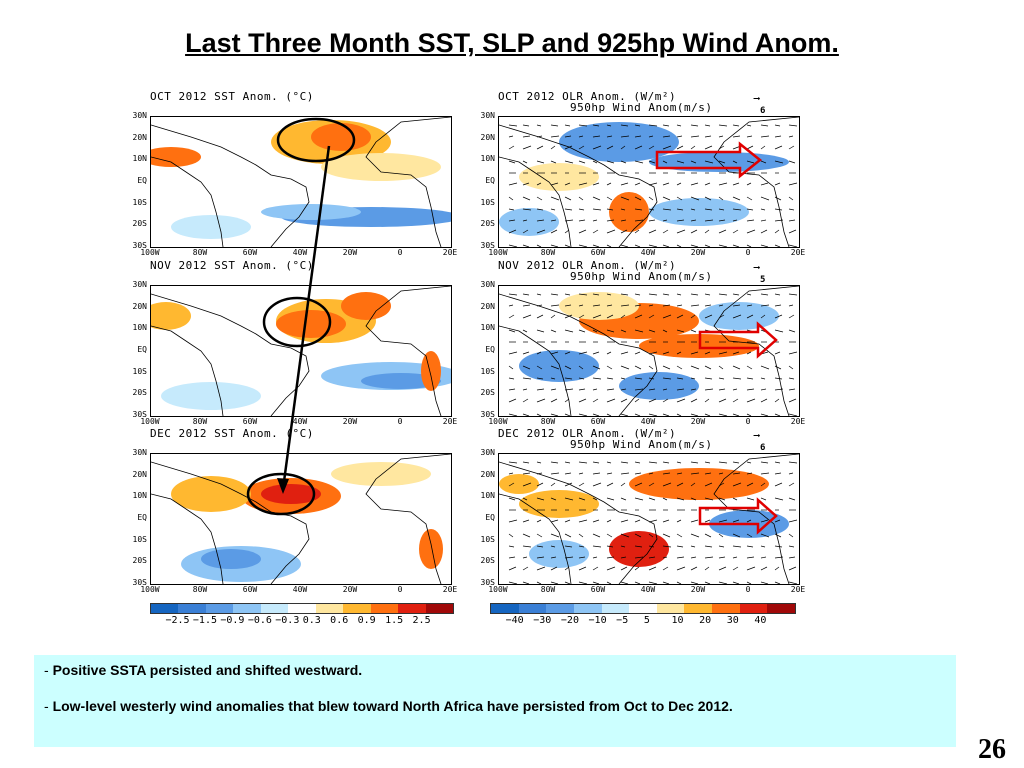  Describe the element at coordinates (598, 589) in the screenshot. I see `olr-lon-label: 60W` at that location.